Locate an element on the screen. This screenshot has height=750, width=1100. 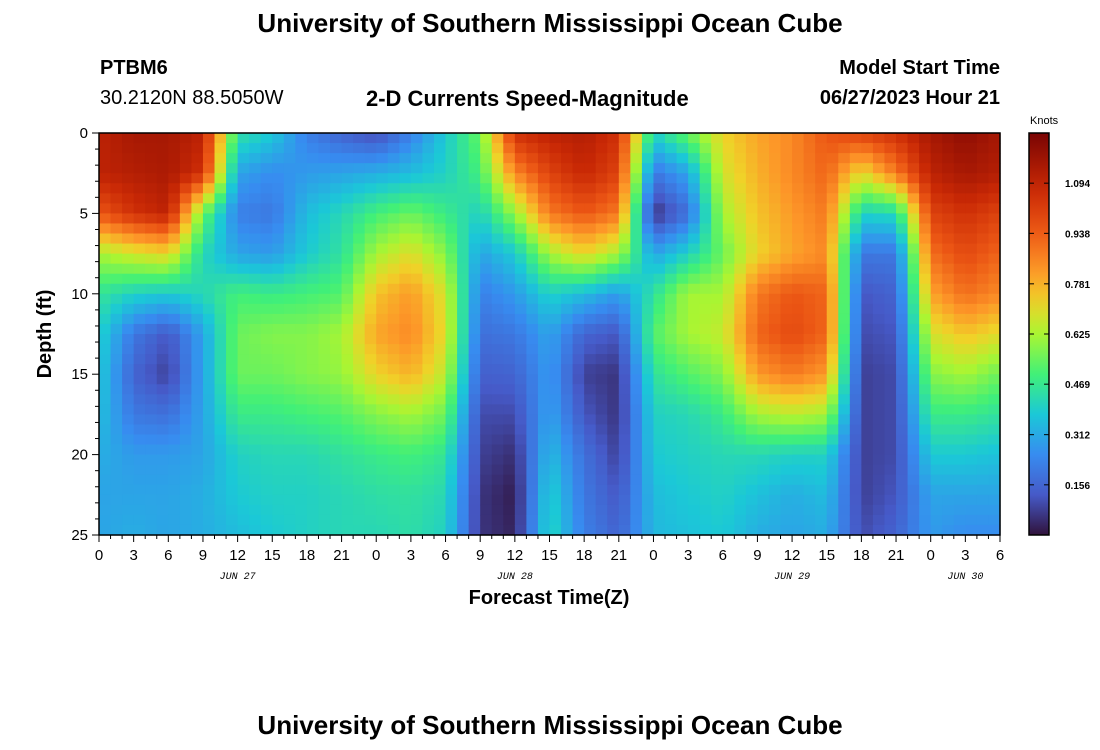
model-start-value: 06/27/2023 Hour 21 is located at coordinates (909, 98).